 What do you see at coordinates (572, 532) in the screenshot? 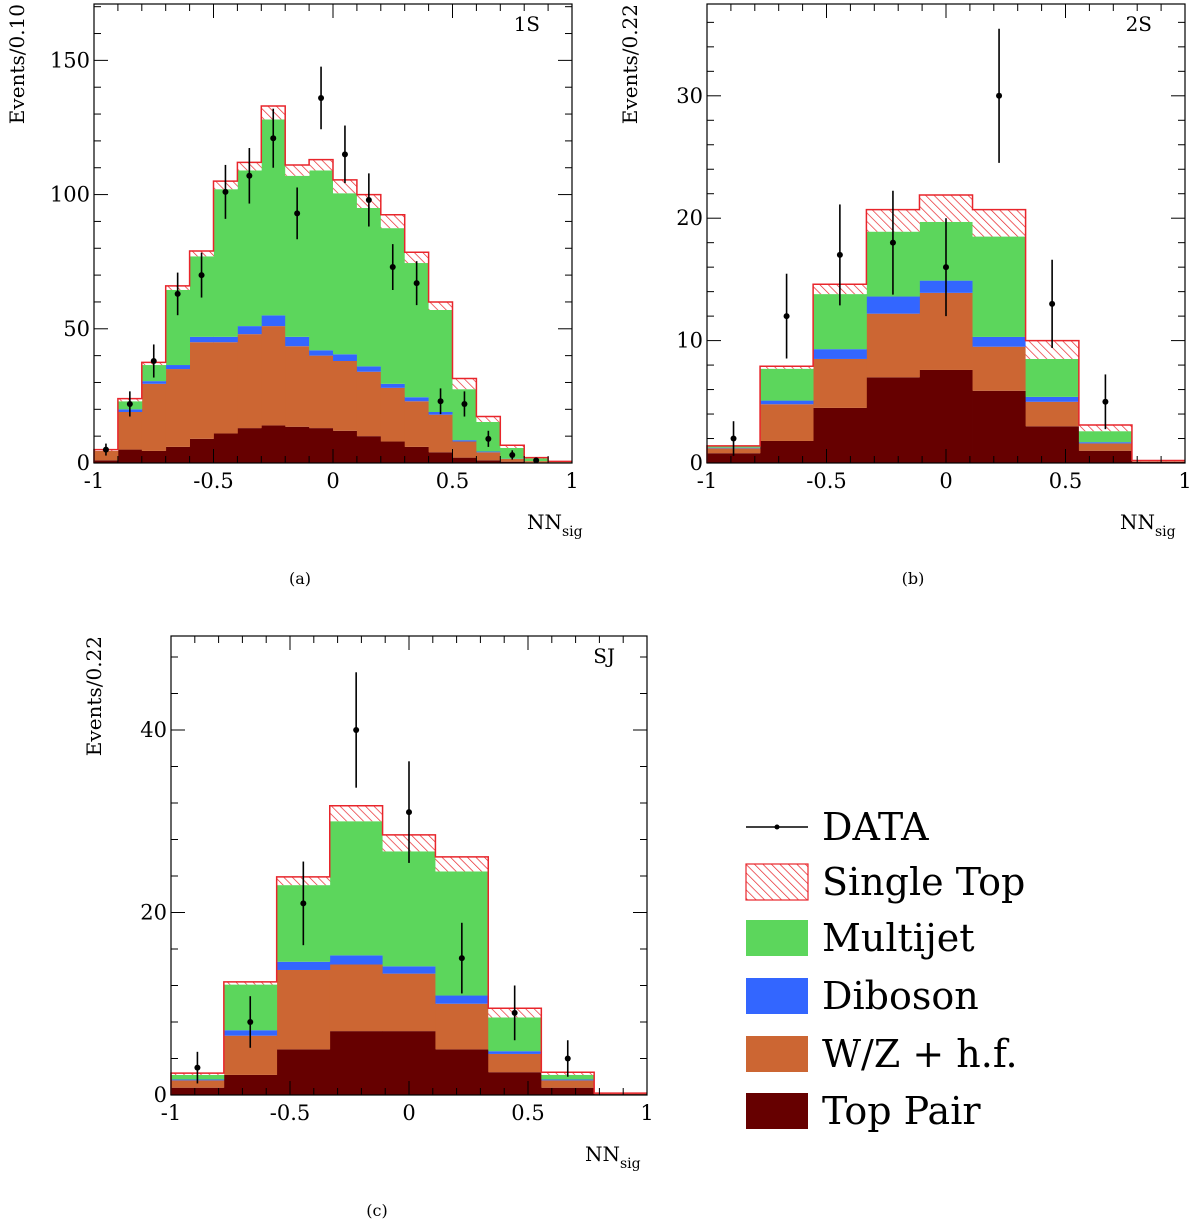
I see `x-axis-label-sub: sig` at bounding box center [572, 532].